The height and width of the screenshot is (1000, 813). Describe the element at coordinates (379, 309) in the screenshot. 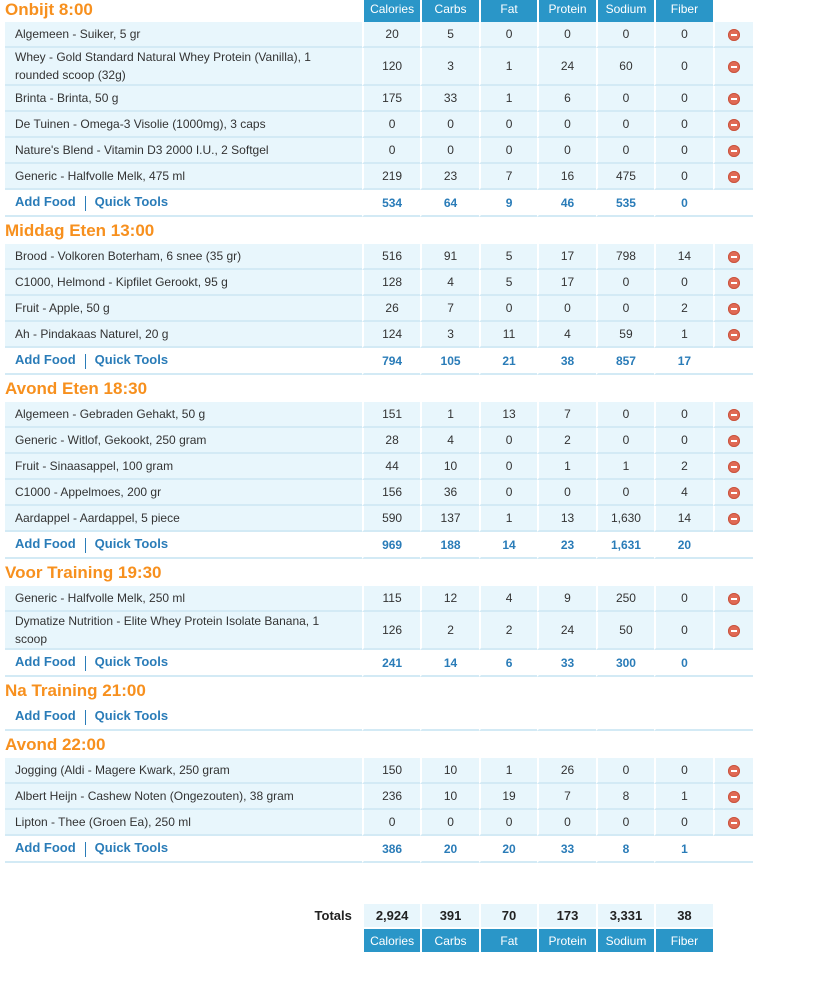

I see `food-row: Fruit - Apple, 50 g 26 7 0 0 0 2` at that location.